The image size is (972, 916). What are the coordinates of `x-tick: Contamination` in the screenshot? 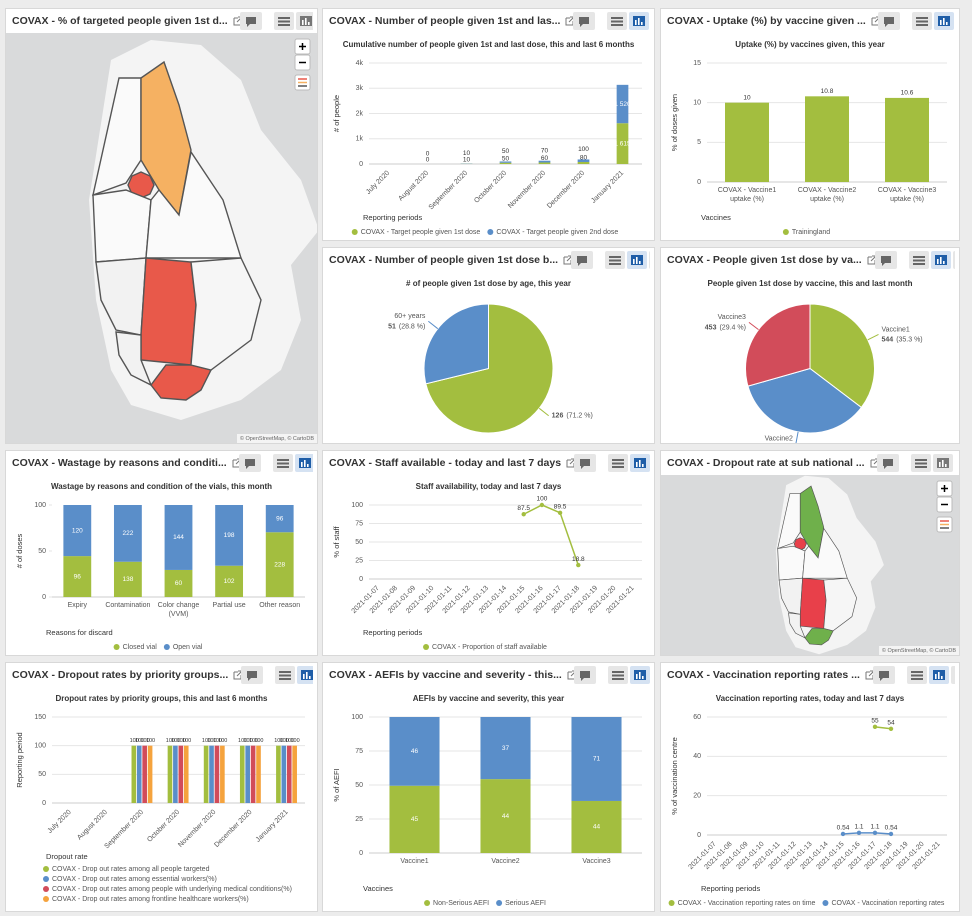 It's located at (128, 605).